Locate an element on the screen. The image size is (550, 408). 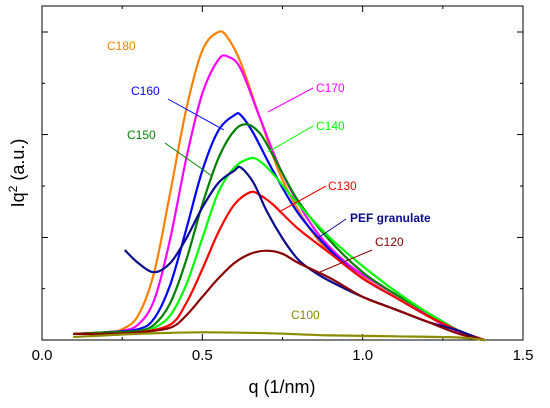
label-leader-c150 is located at coordinates (188, 159).